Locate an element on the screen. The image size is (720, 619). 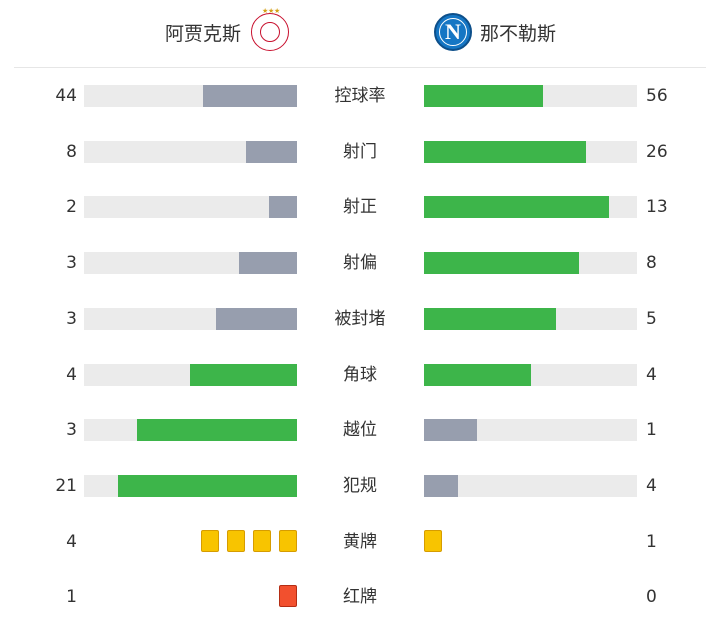
stat-label: 犯规 is located at coordinates (360, 485).